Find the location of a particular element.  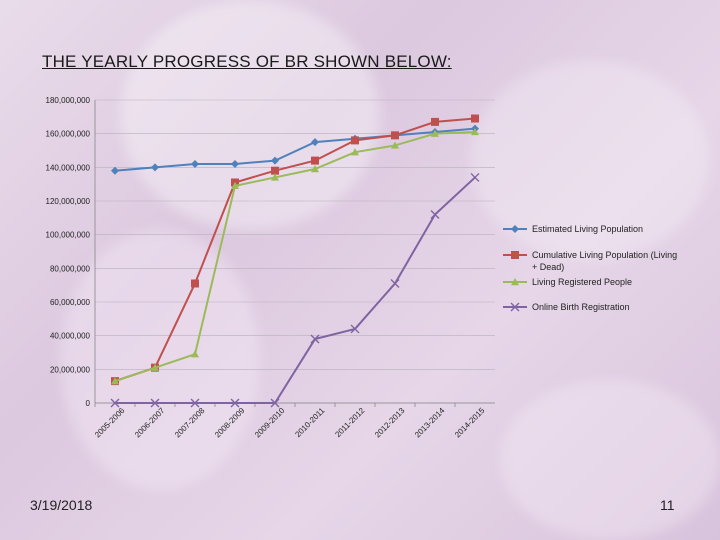

legend-label: Cumulative Living Population (Living is located at coordinates (604, 255).